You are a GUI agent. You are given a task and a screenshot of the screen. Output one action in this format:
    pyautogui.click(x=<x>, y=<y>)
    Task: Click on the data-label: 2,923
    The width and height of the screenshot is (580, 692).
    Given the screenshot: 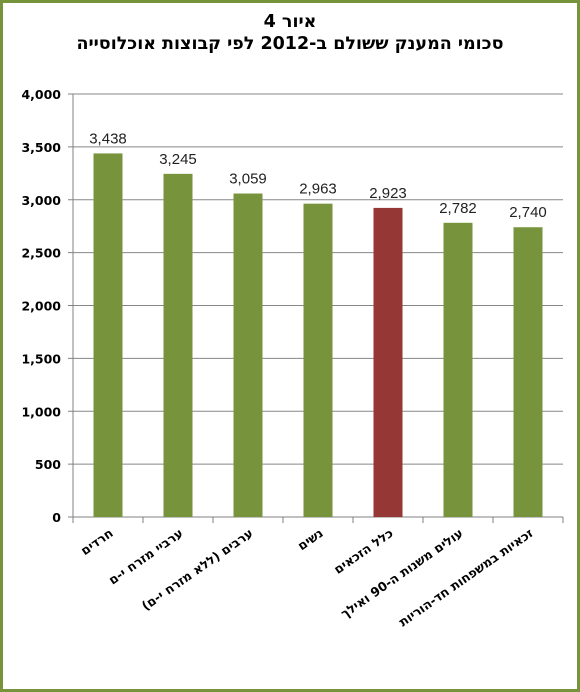 What is the action you would take?
    pyautogui.click(x=388, y=193)
    